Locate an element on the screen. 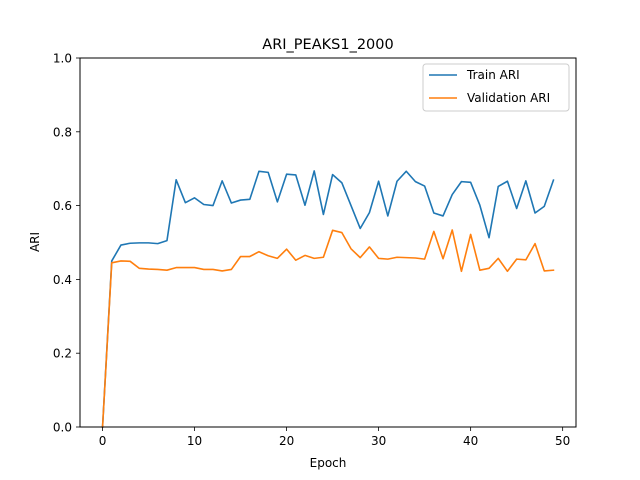 This screenshot has width=640, height=480. chart-title: ARI_PEAKS1_2000 is located at coordinates (327, 45).